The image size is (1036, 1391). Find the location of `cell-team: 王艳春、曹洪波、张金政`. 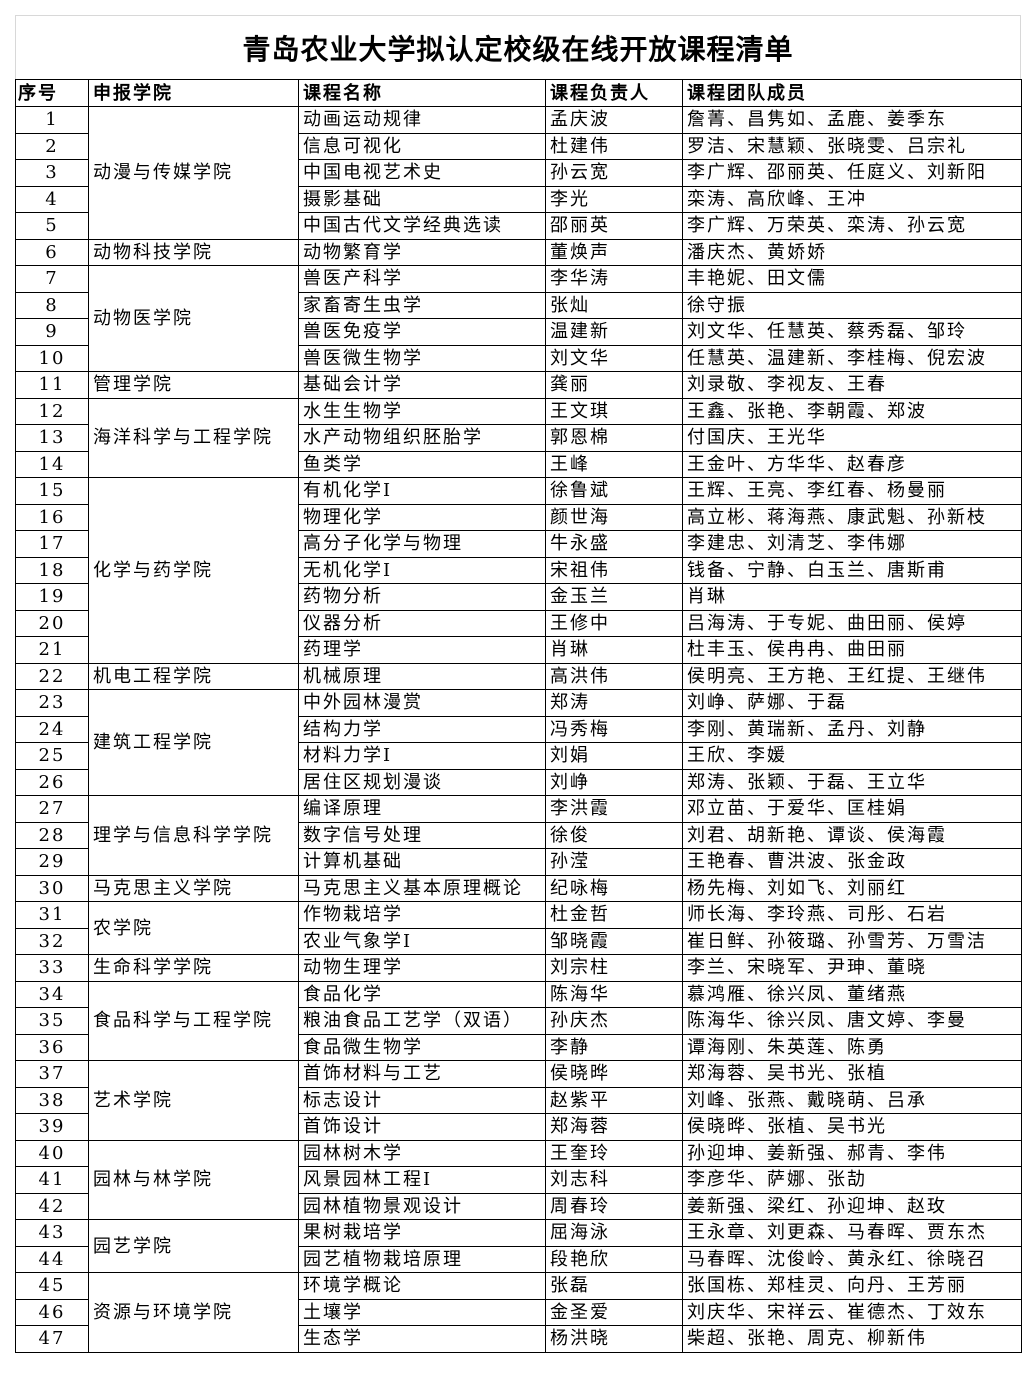

cell-team: 王艳春、曹洪波、张金政 is located at coordinates (852, 862).